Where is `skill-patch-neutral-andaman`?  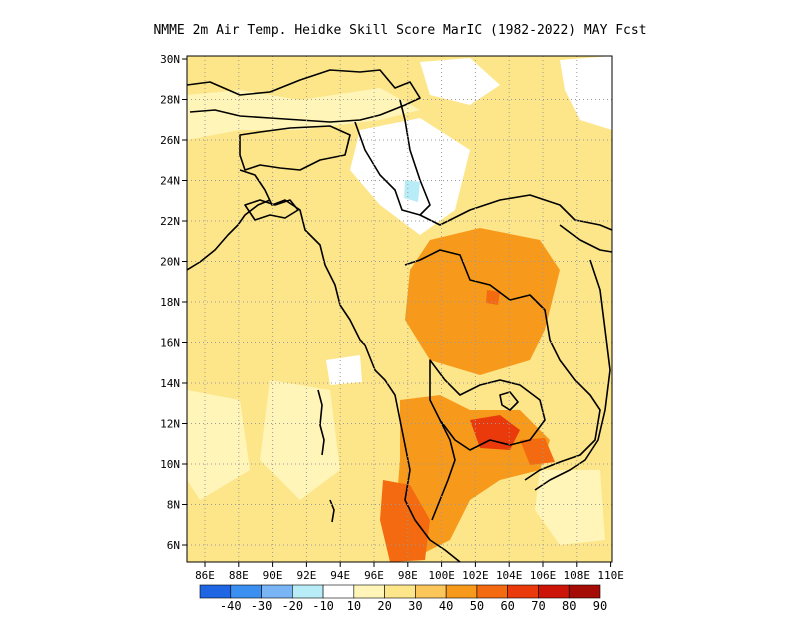
skill-patch-neutral-andaman is located at coordinates (344, 370).